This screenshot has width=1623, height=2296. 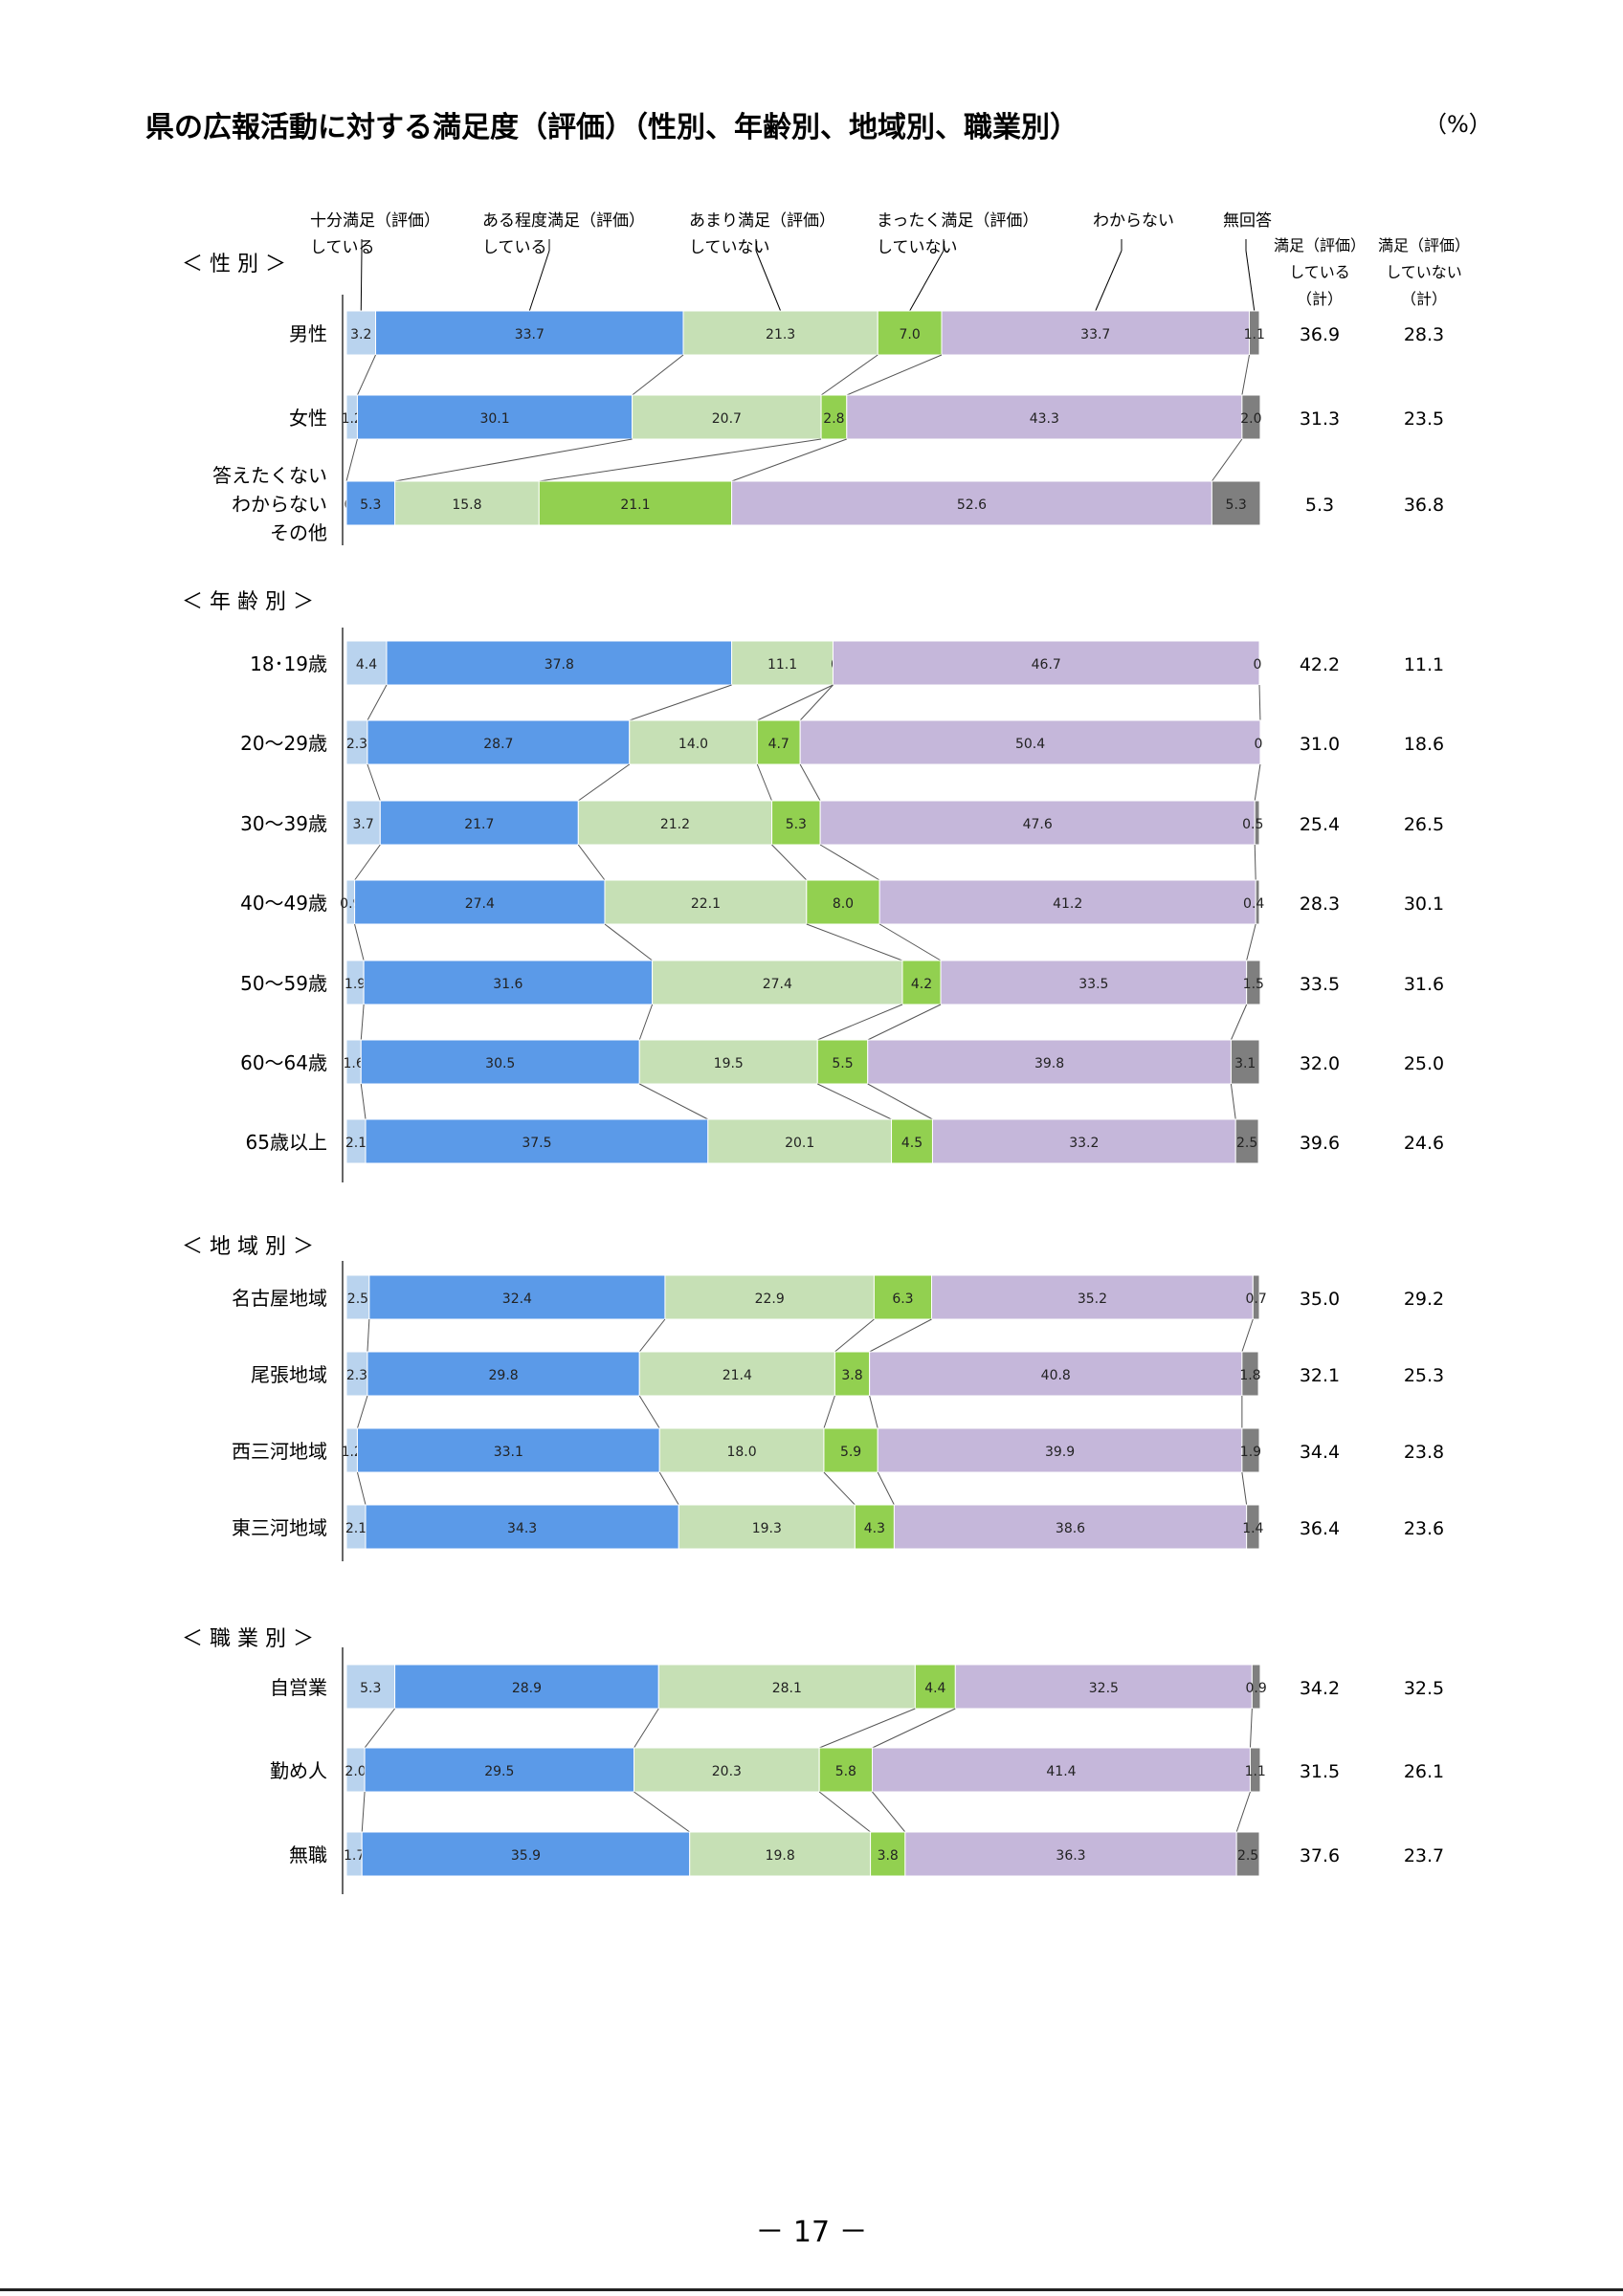 What do you see at coordinates (353, 1064) in the screenshot?
I see `data-label: 1.6` at bounding box center [353, 1064].